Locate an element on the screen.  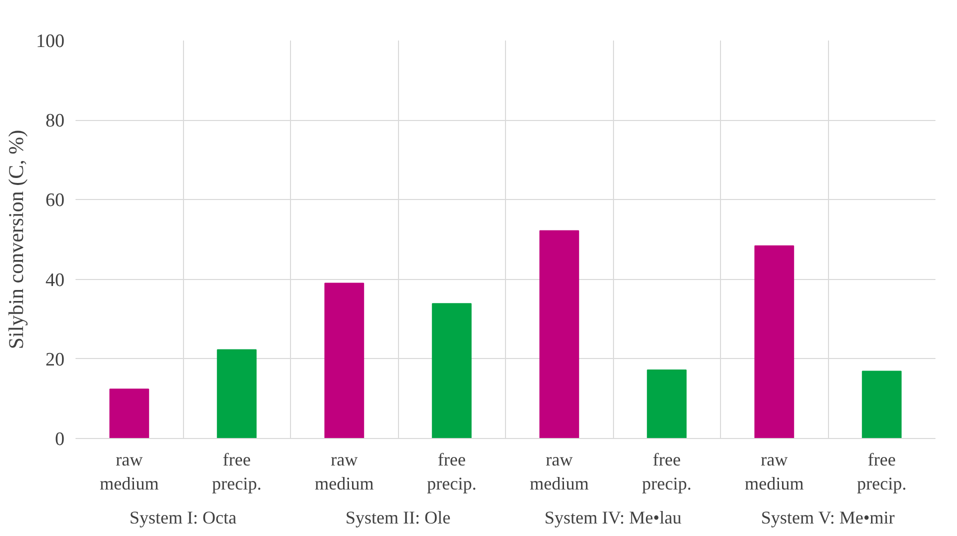
y-axis-title: Silybin conversion (C, %) is located at coordinates (16, 240).